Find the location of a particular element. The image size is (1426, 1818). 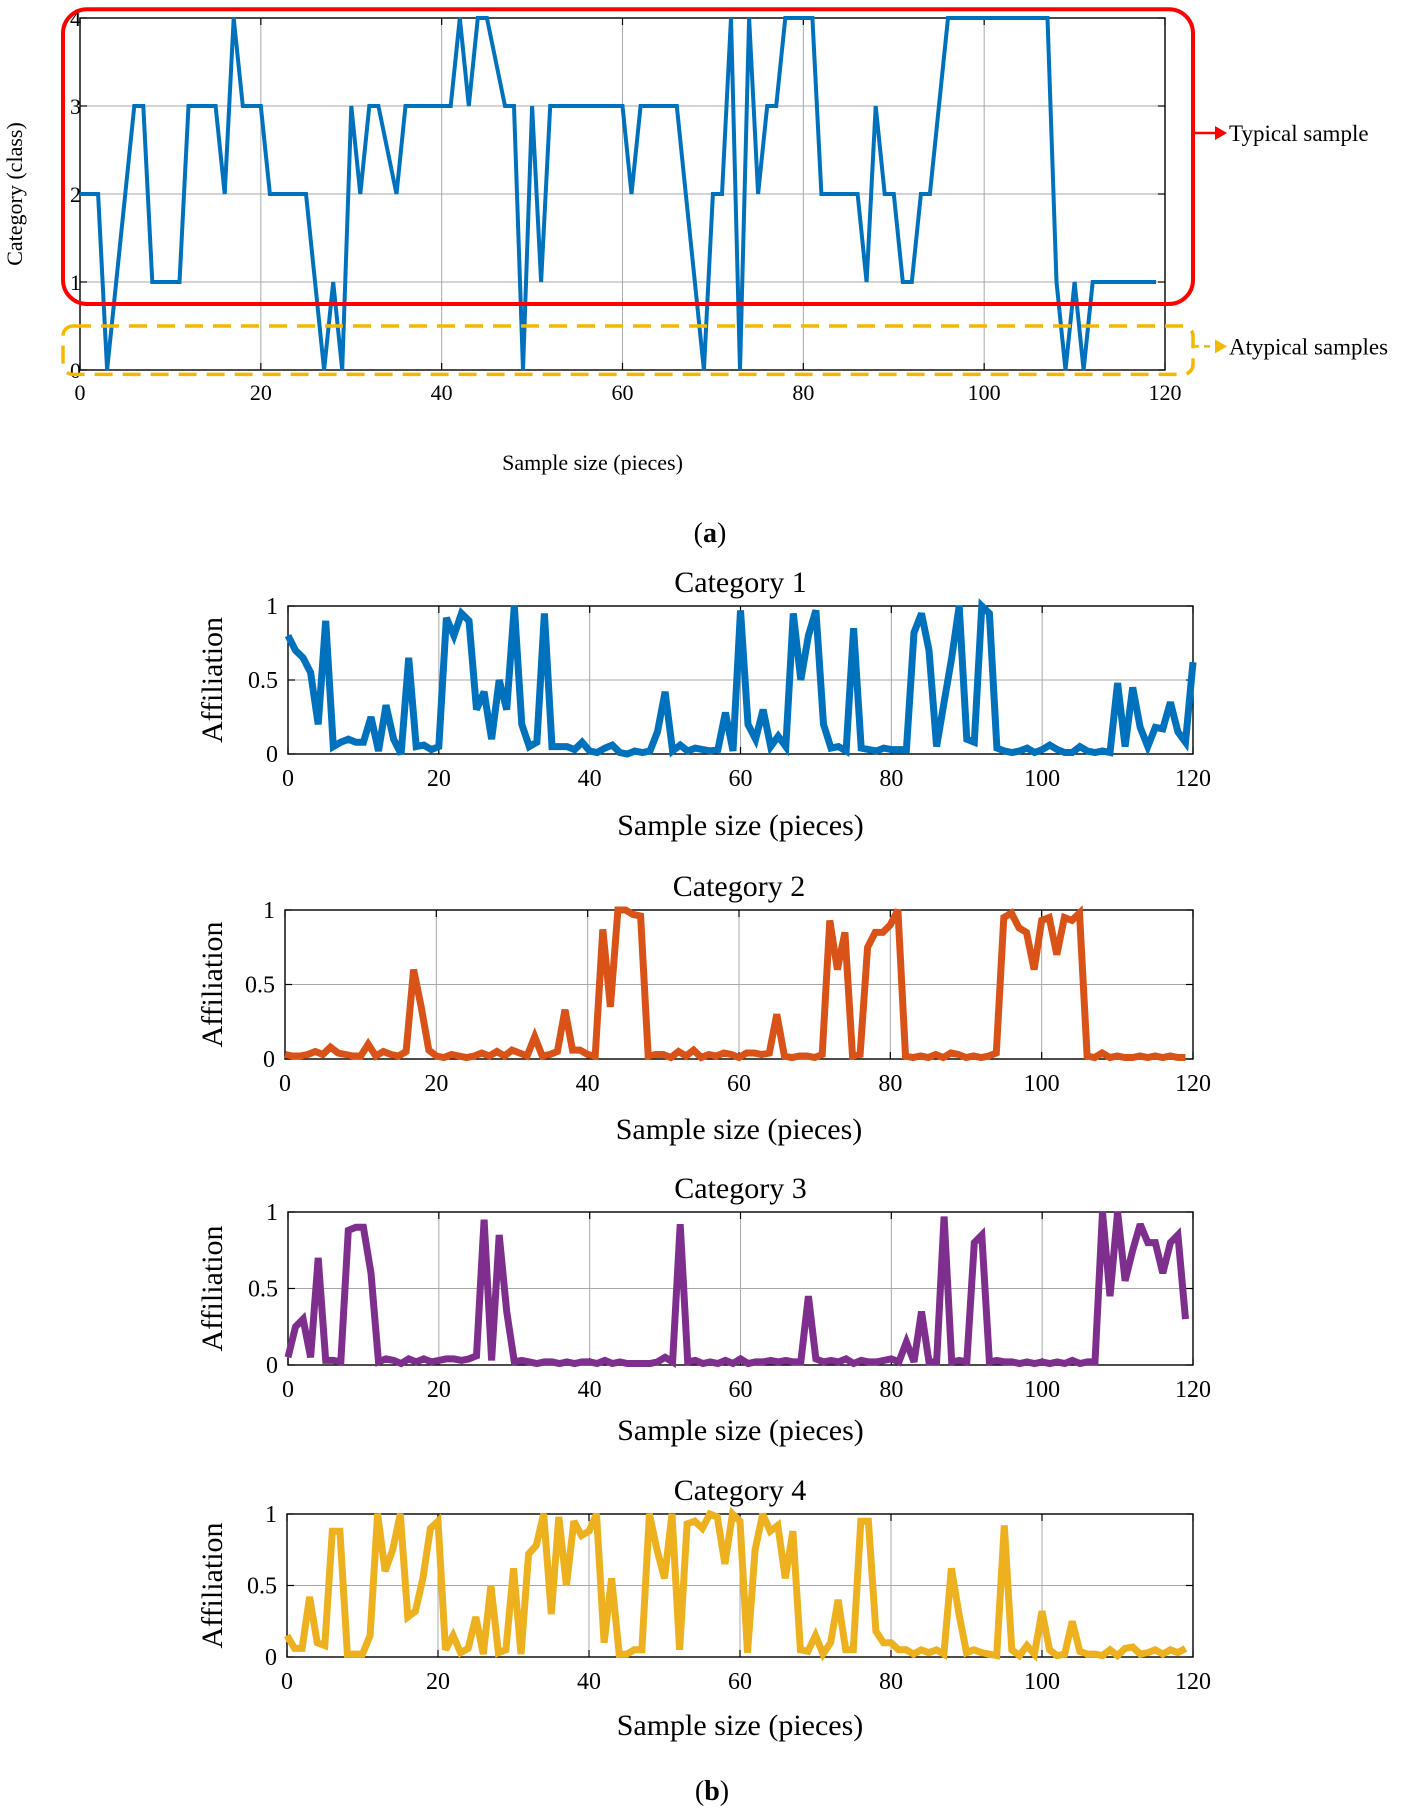

panel-label-b: (b) is located at coordinates (712, 1791).